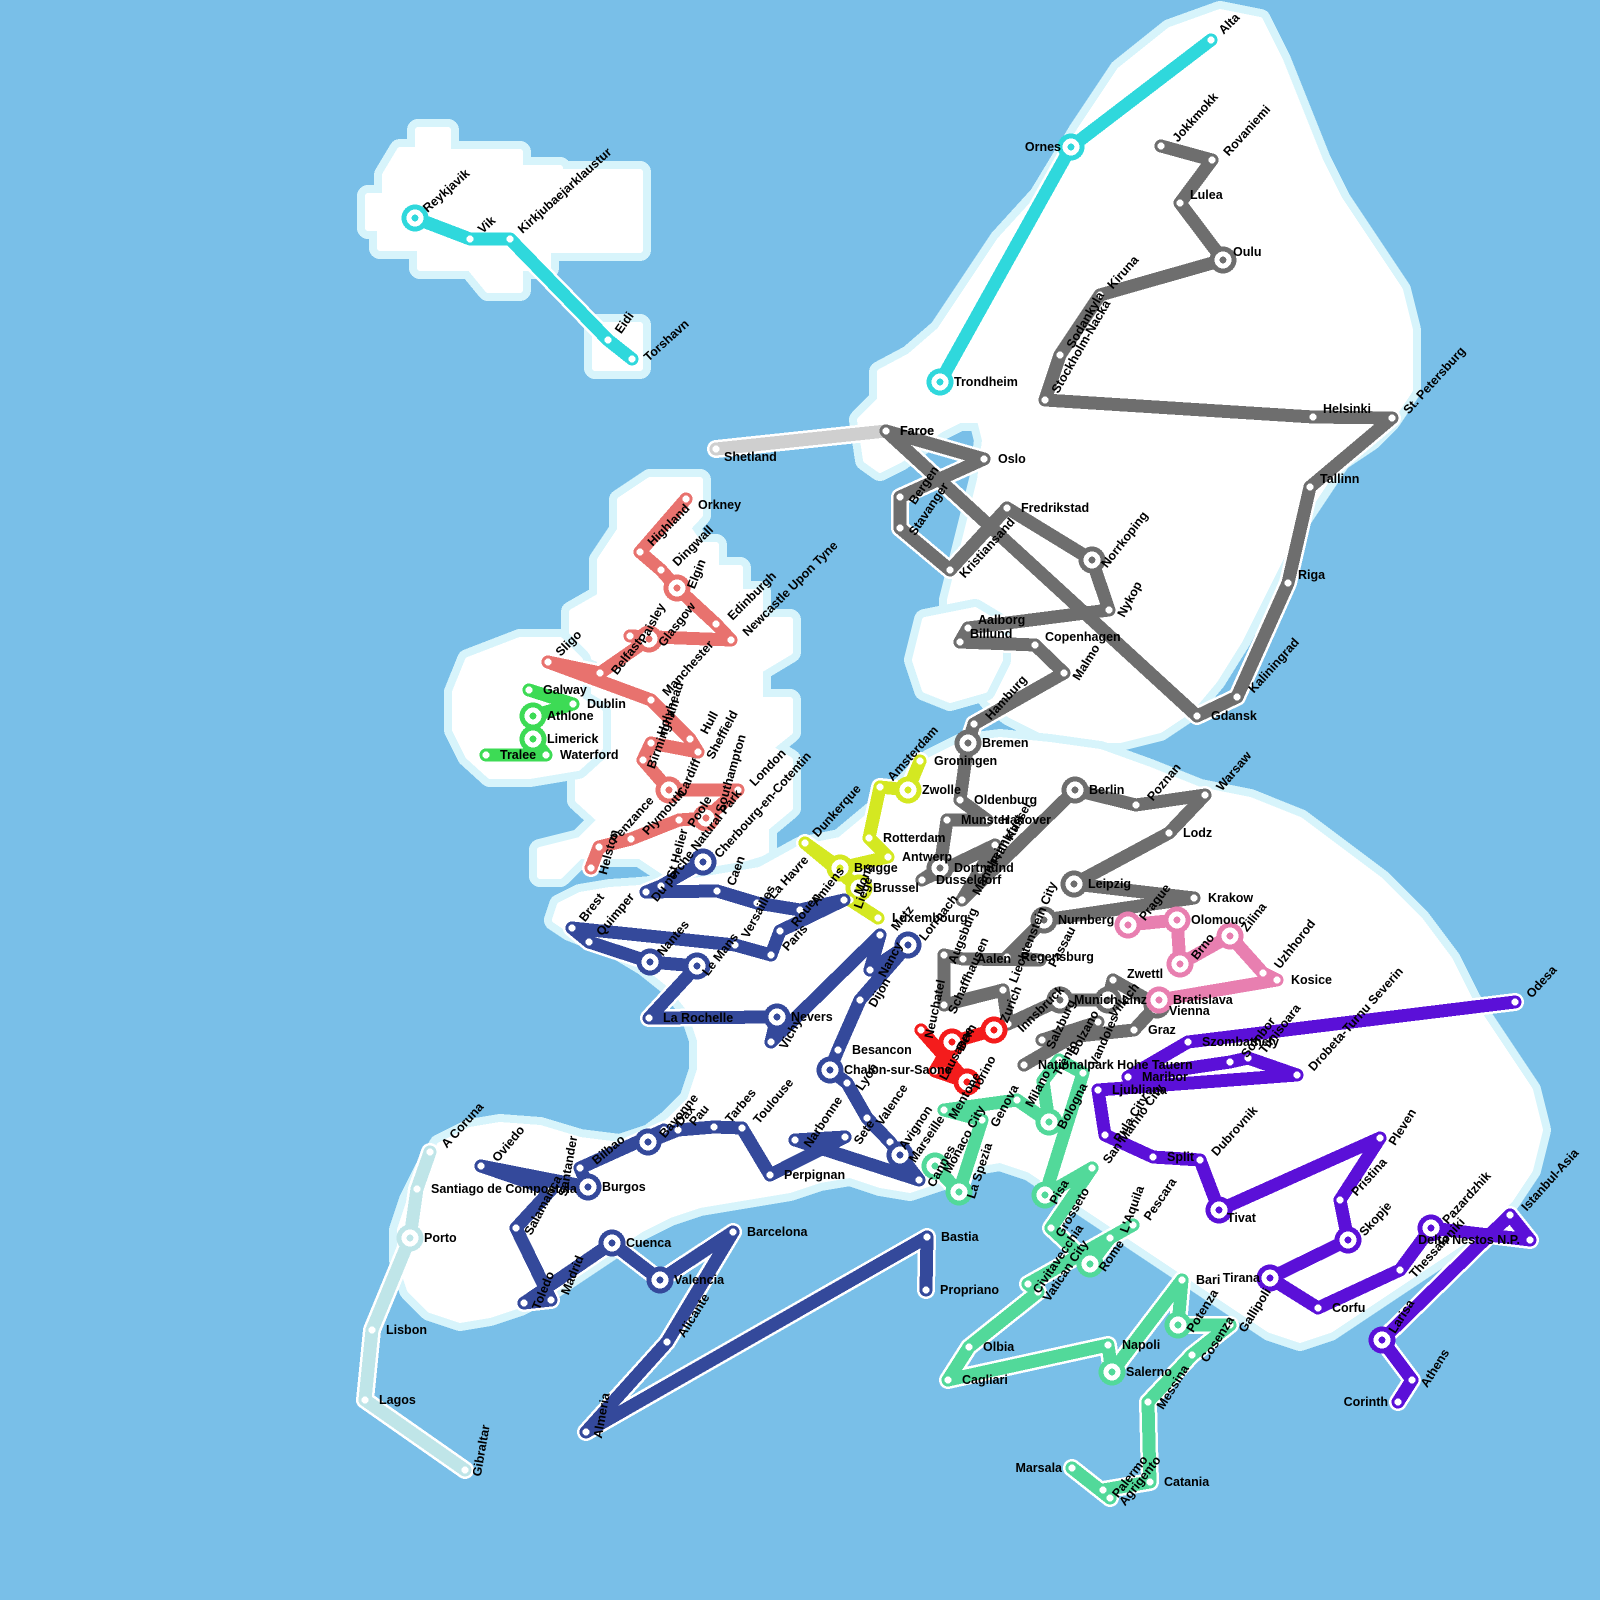 The image size is (1600, 1600). Describe the element at coordinates (643, 683) in the screenshot. I see `route-line-britain` at that location.